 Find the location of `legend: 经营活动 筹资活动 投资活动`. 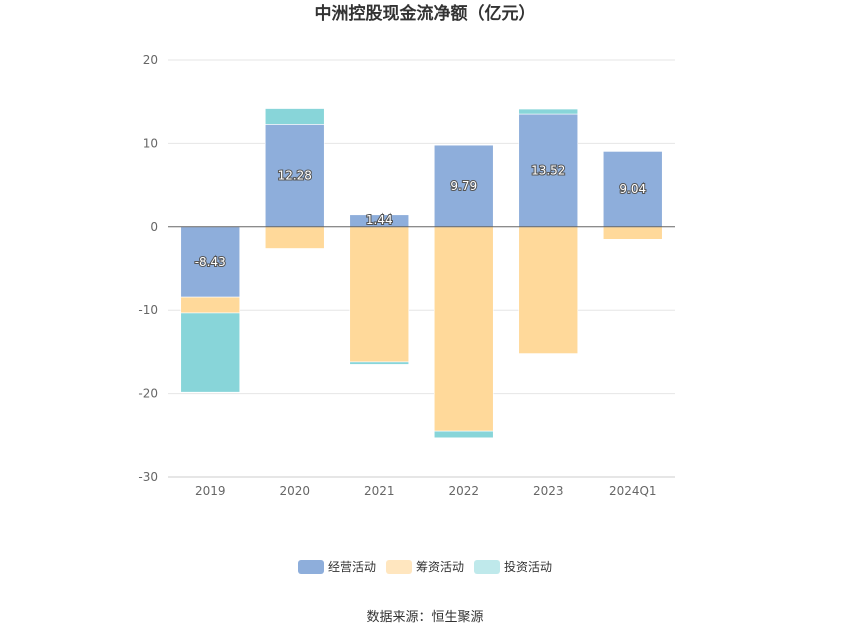

legend: 经营活动 筹资活动 投资活动 is located at coordinates (425, 566).